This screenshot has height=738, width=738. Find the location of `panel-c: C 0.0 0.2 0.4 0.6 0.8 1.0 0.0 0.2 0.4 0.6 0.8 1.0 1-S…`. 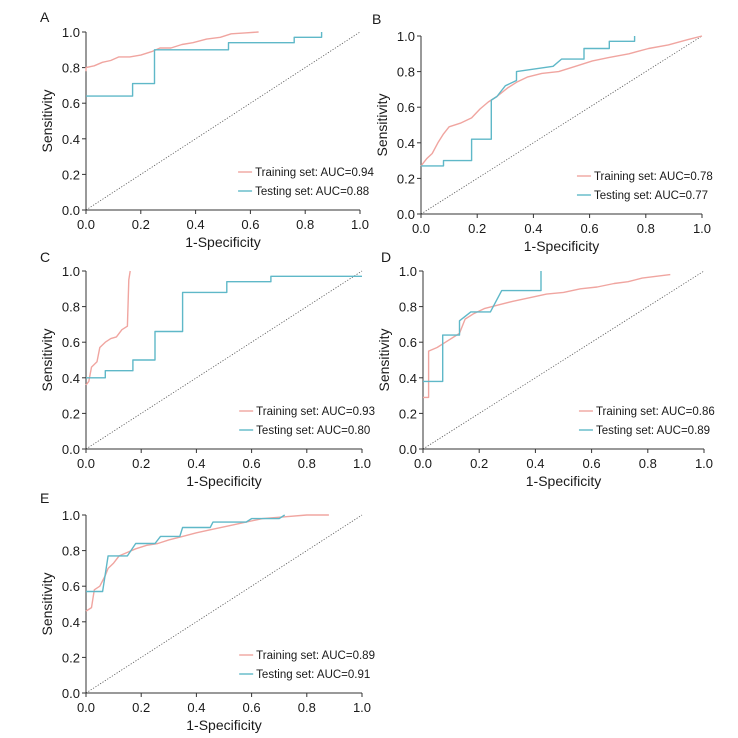

panel-c: C 0.0 0.2 0.4 0.6 0.8 1.0 0.0 0.2 0.4 0.6 0.8 1.0 1-S… is located at coordinates (207, 369).